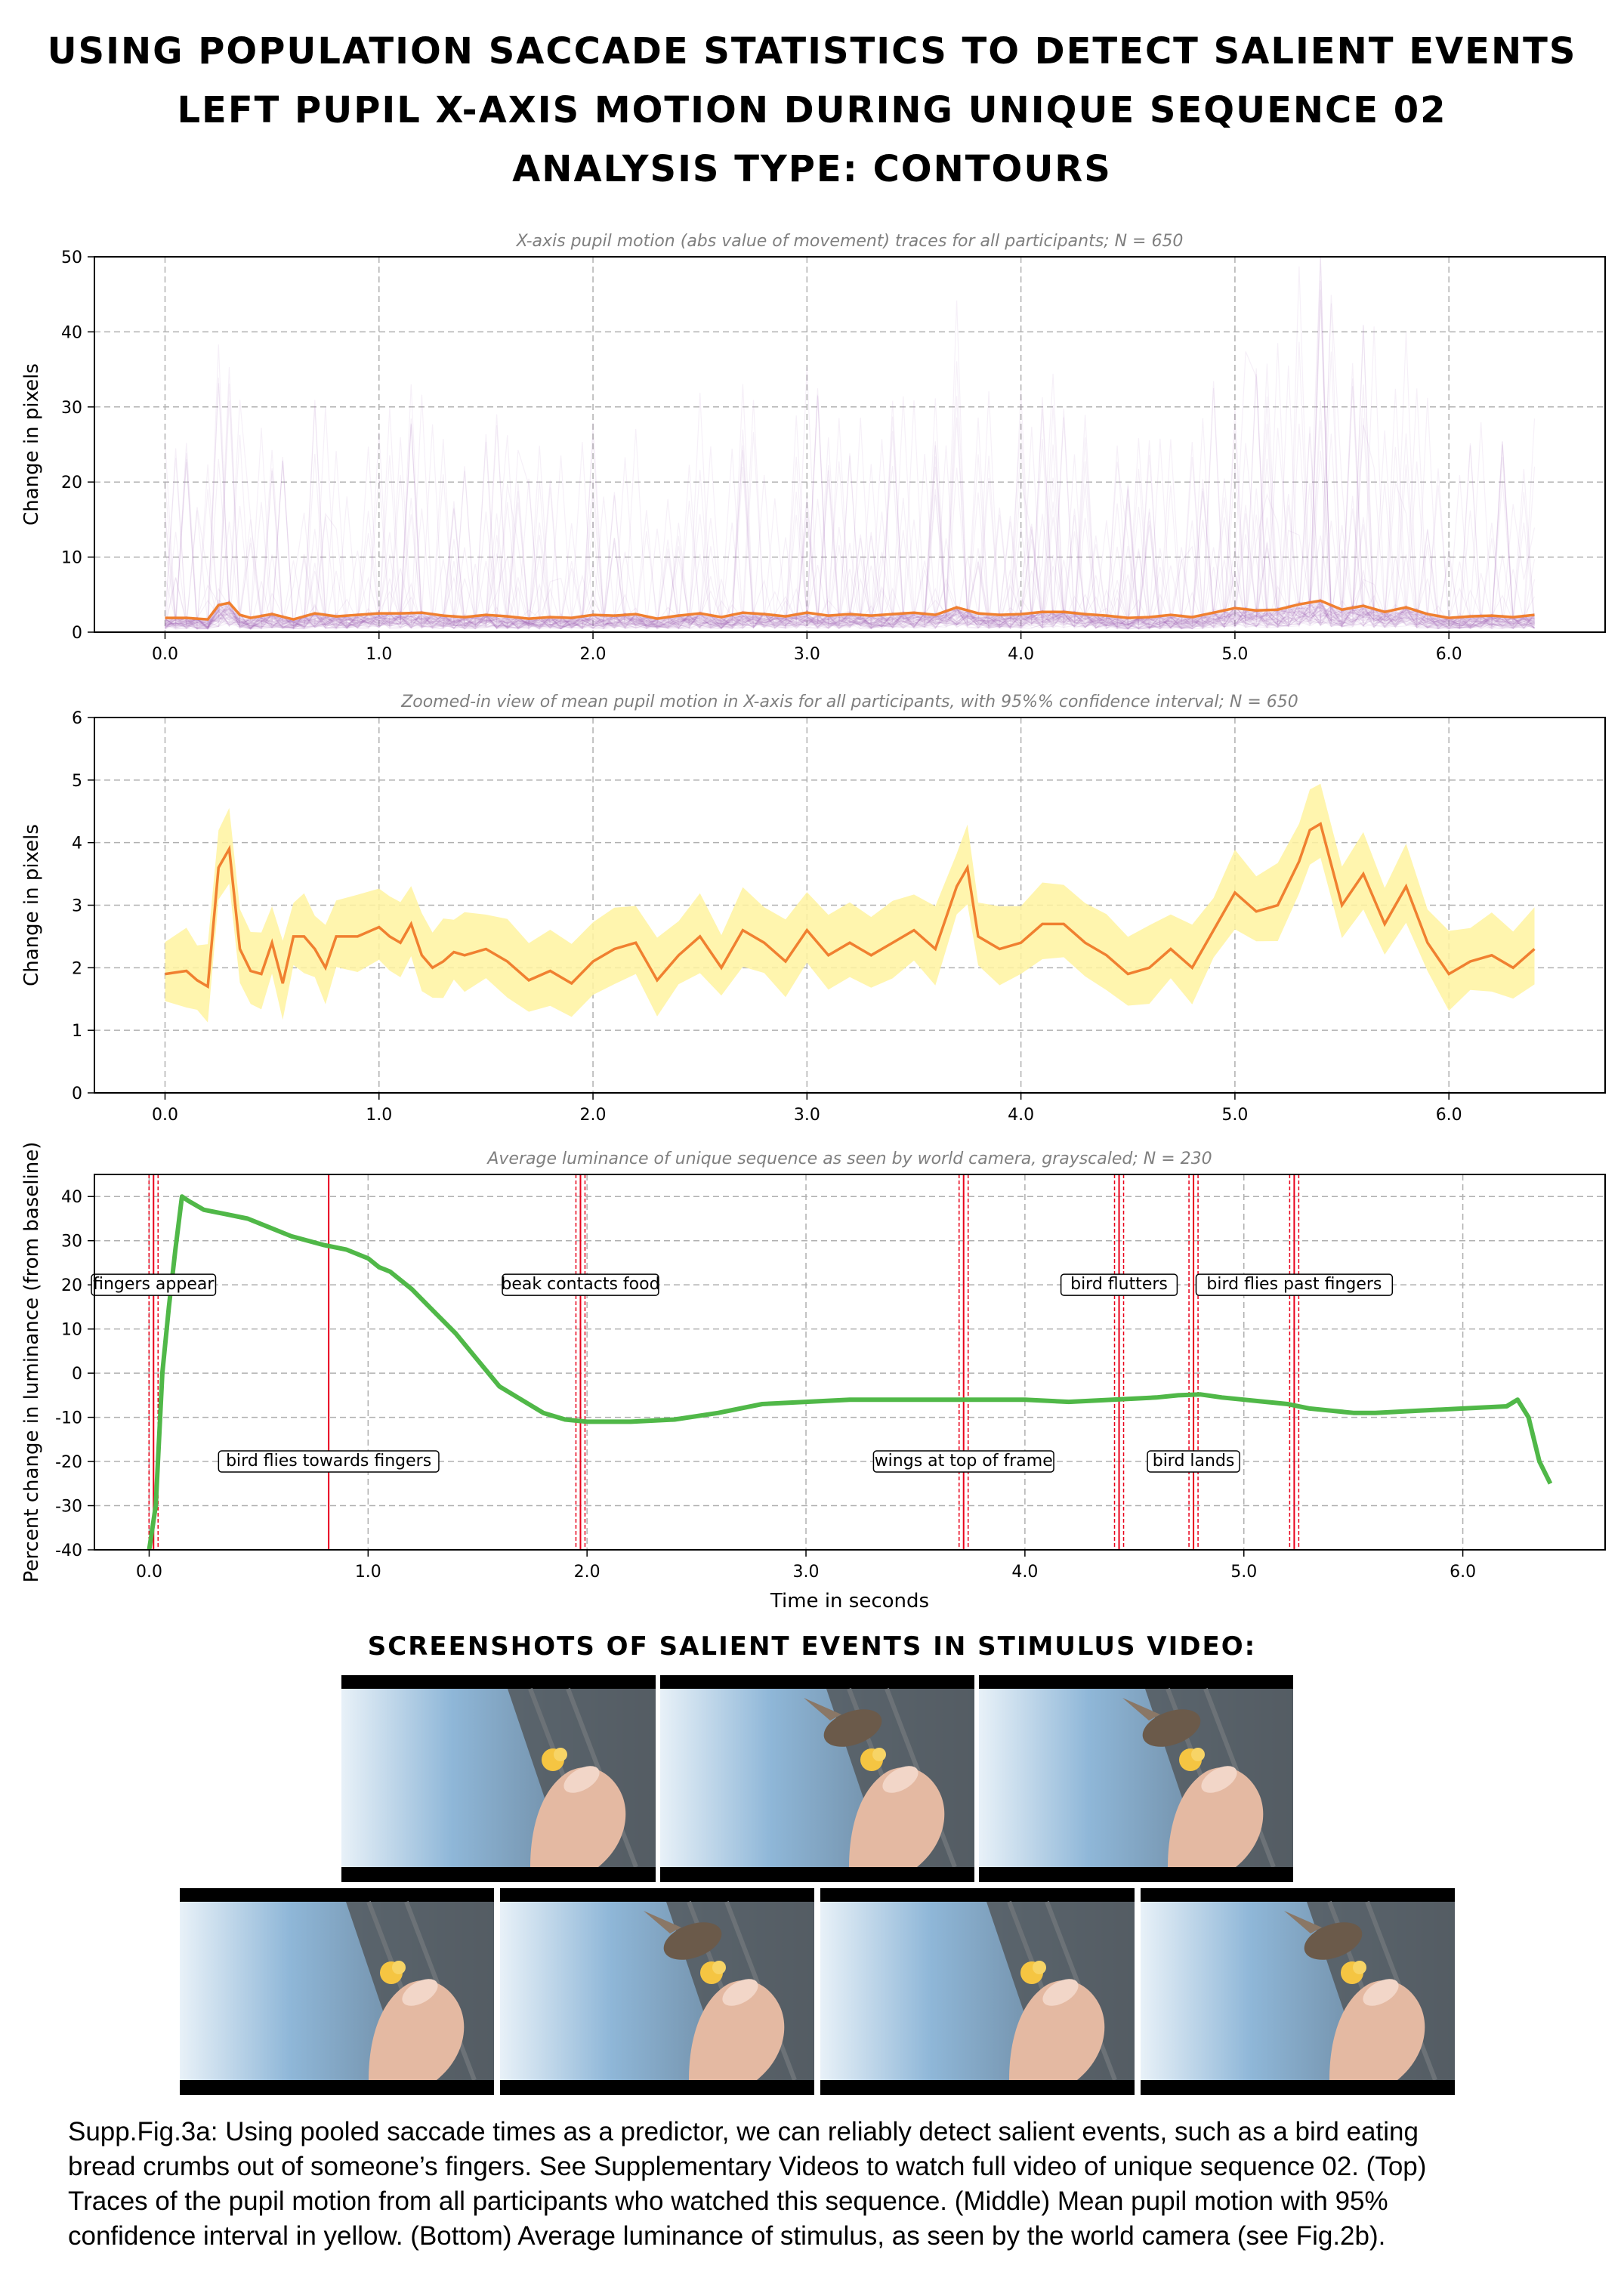 This screenshot has height=2293, width=1624. I want to click on event-label: bird flies towards fingers, so click(329, 1461).